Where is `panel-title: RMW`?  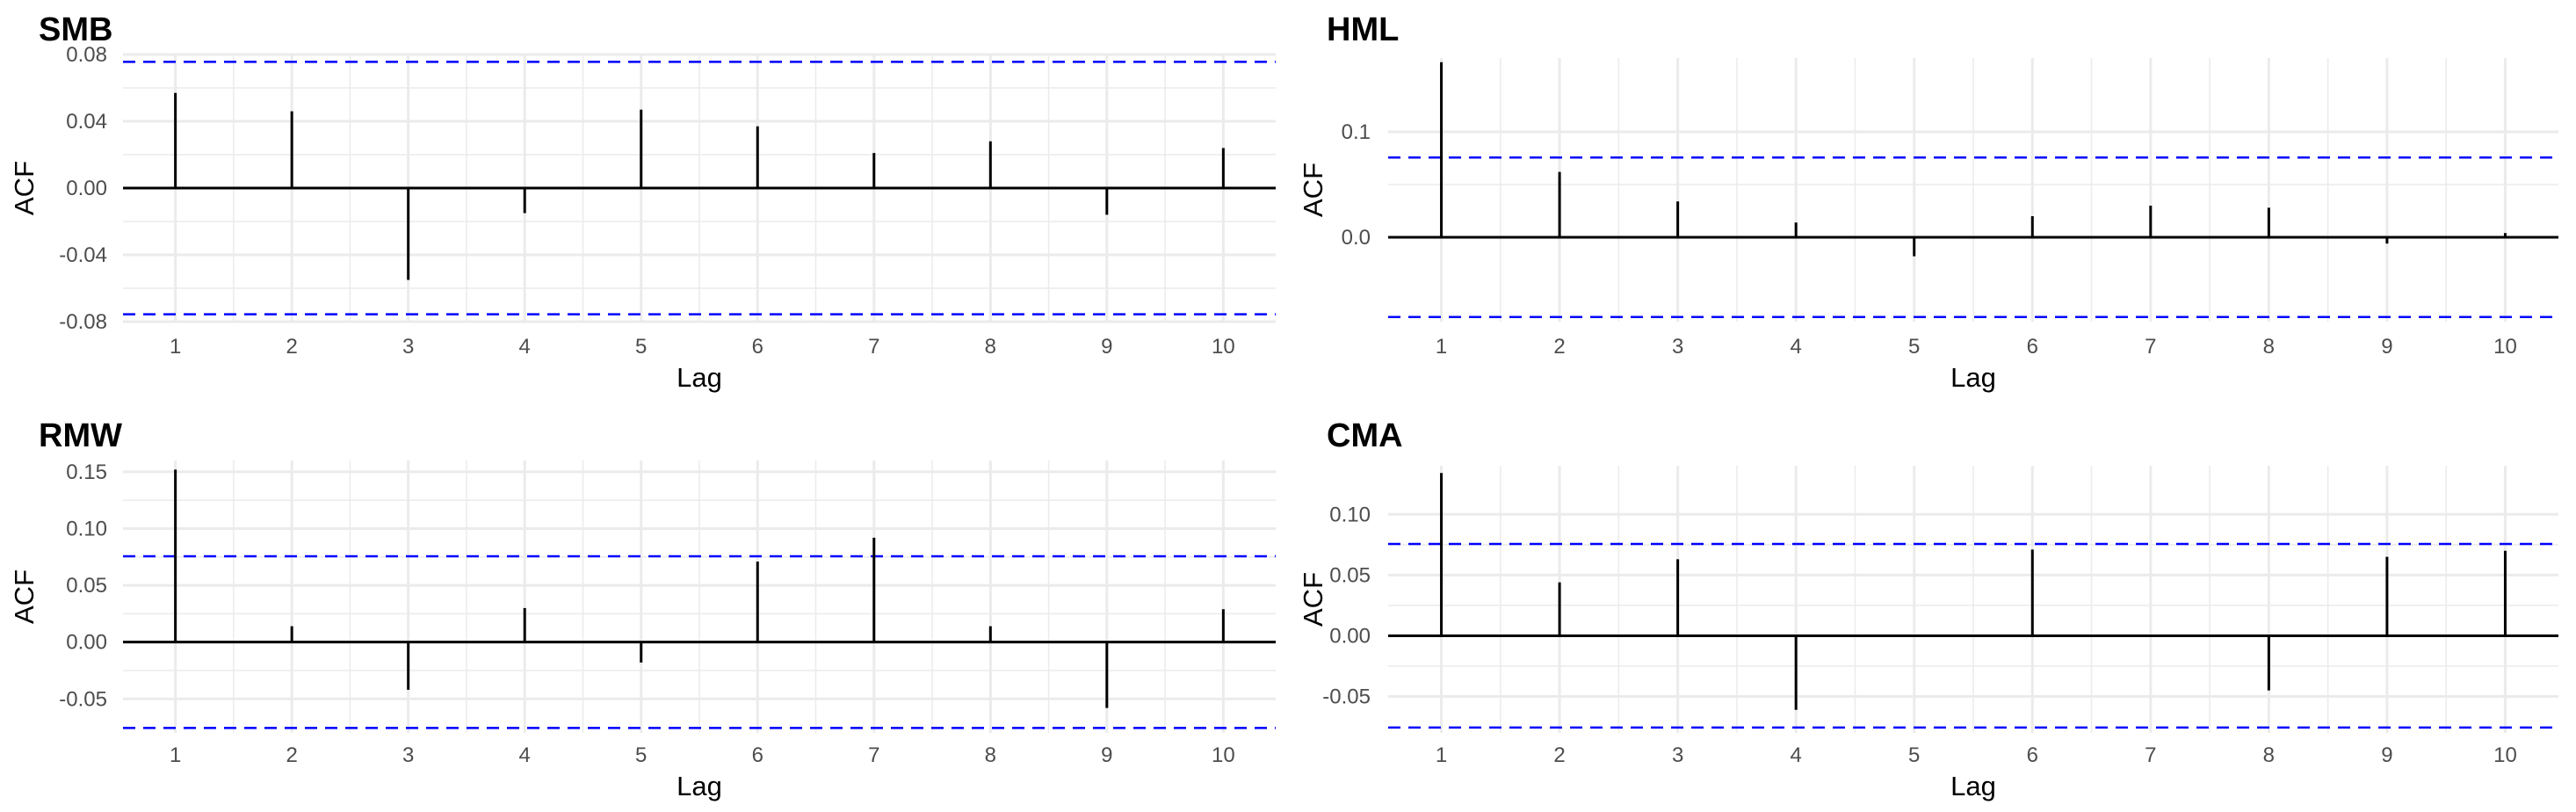 panel-title: RMW is located at coordinates (80, 435).